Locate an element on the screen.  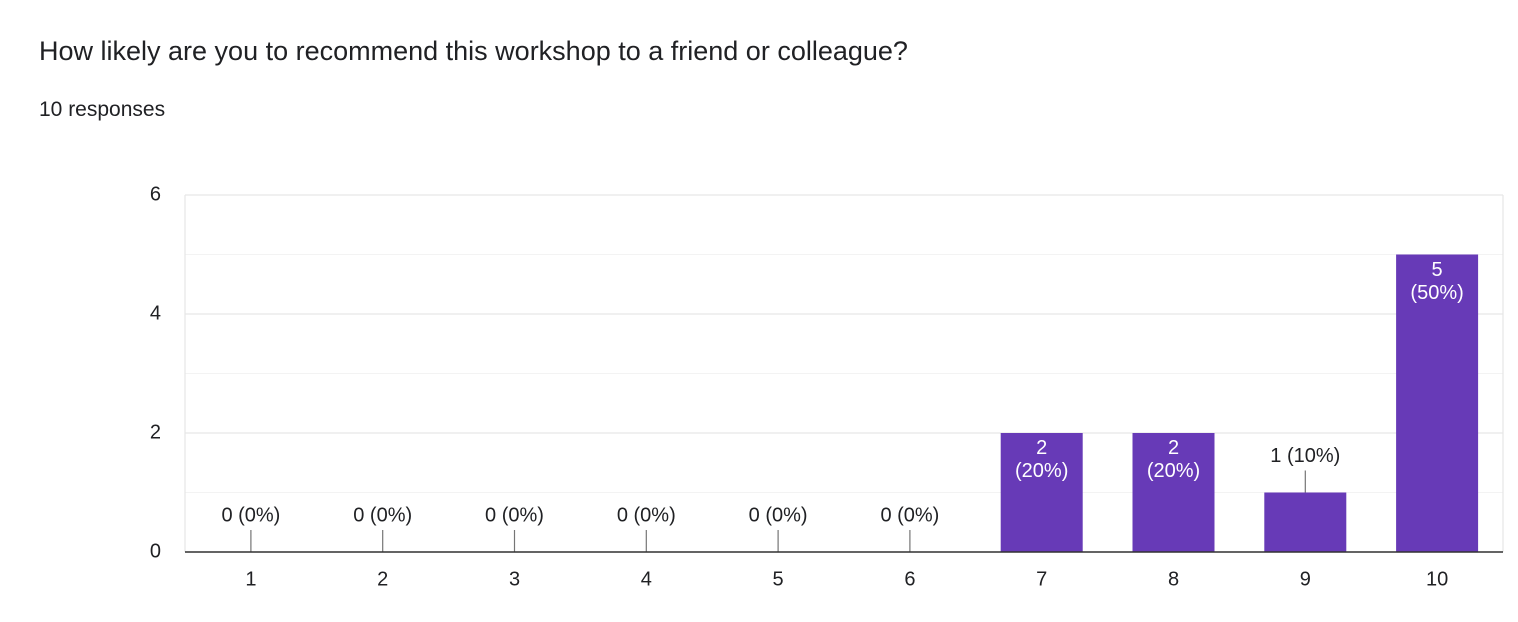
x-tick-label: 10 is located at coordinates (1437, 579).